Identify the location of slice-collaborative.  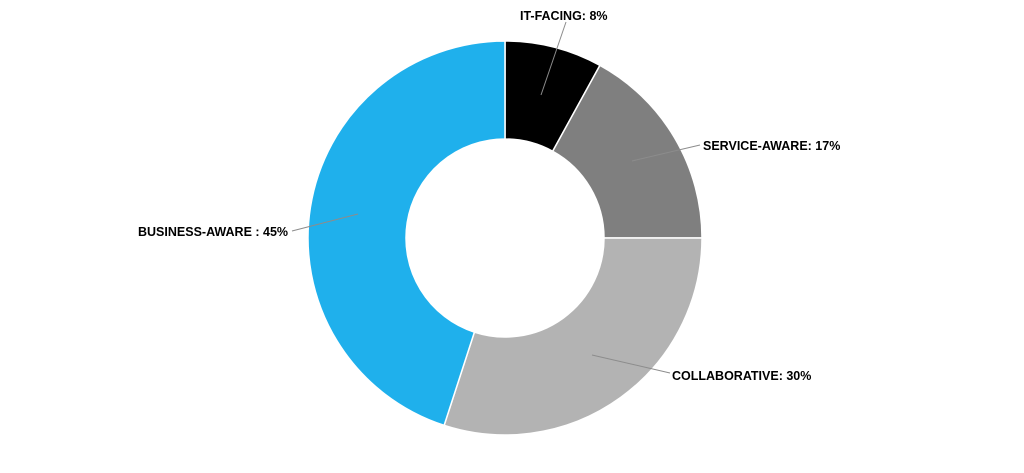
(573, 336).